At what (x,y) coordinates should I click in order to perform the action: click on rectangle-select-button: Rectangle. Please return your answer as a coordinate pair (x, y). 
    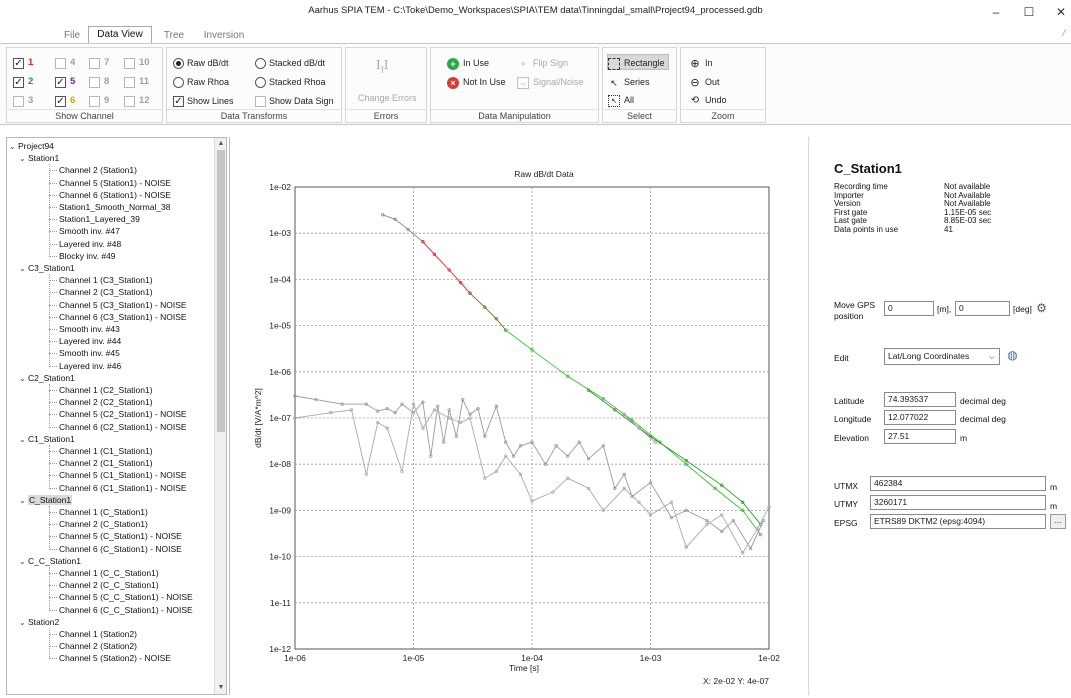
    Looking at the image, I should click on (638, 62).